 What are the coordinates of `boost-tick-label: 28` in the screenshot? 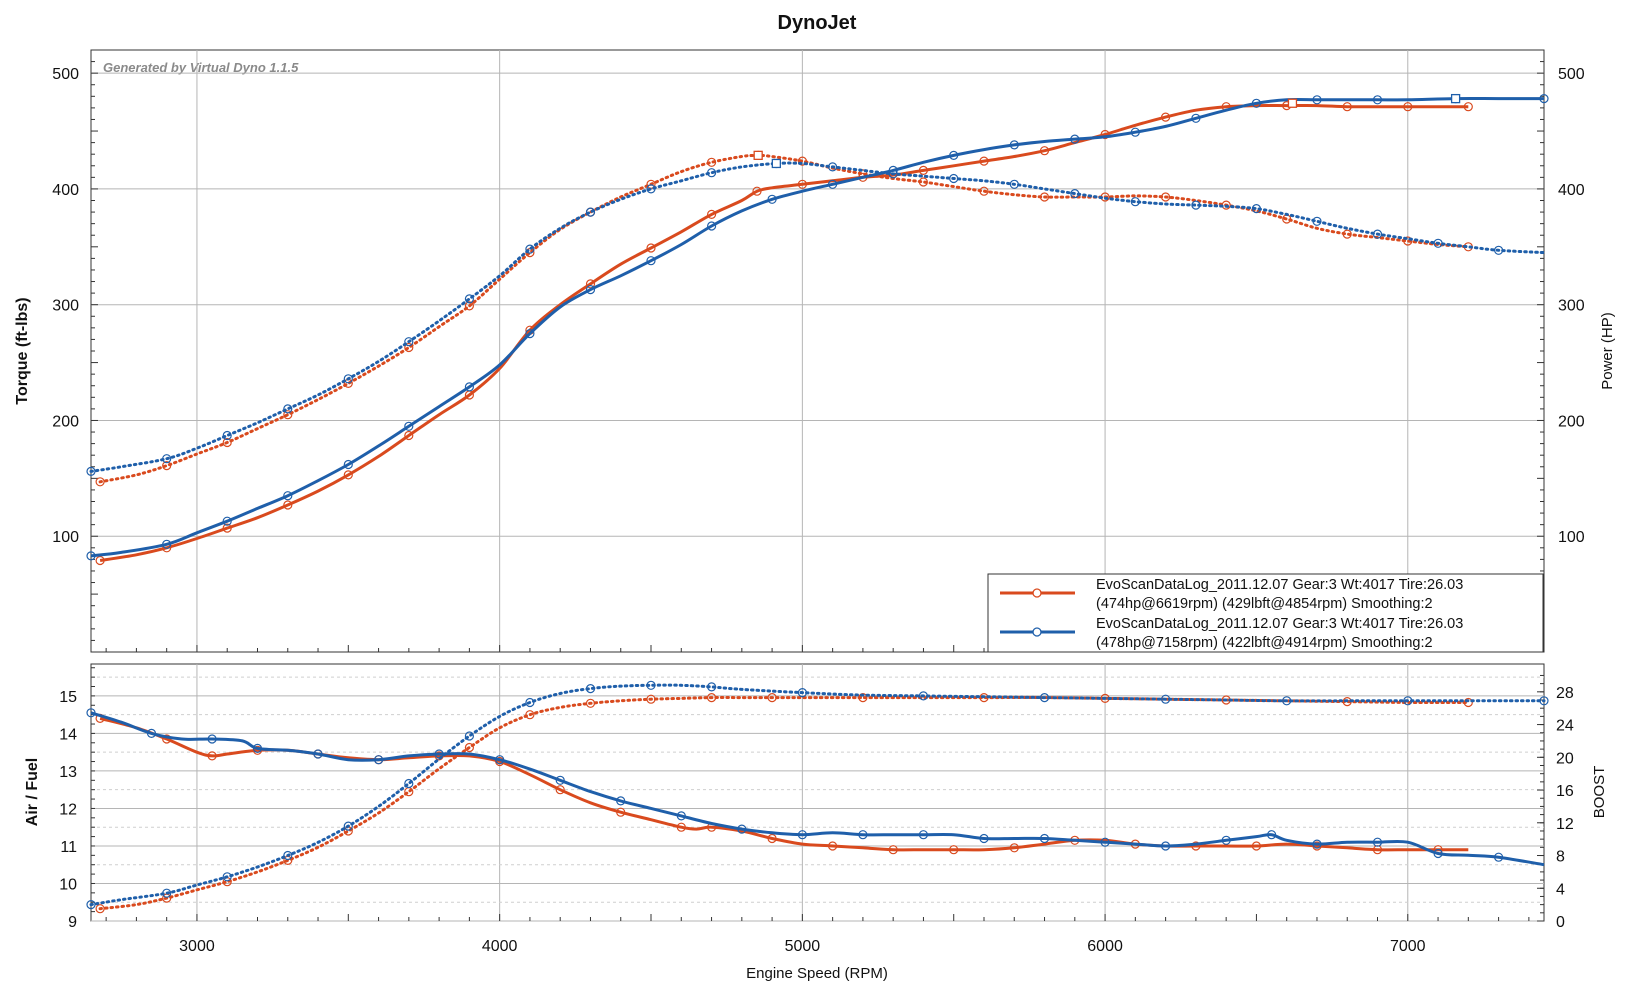 It's located at (1565, 693).